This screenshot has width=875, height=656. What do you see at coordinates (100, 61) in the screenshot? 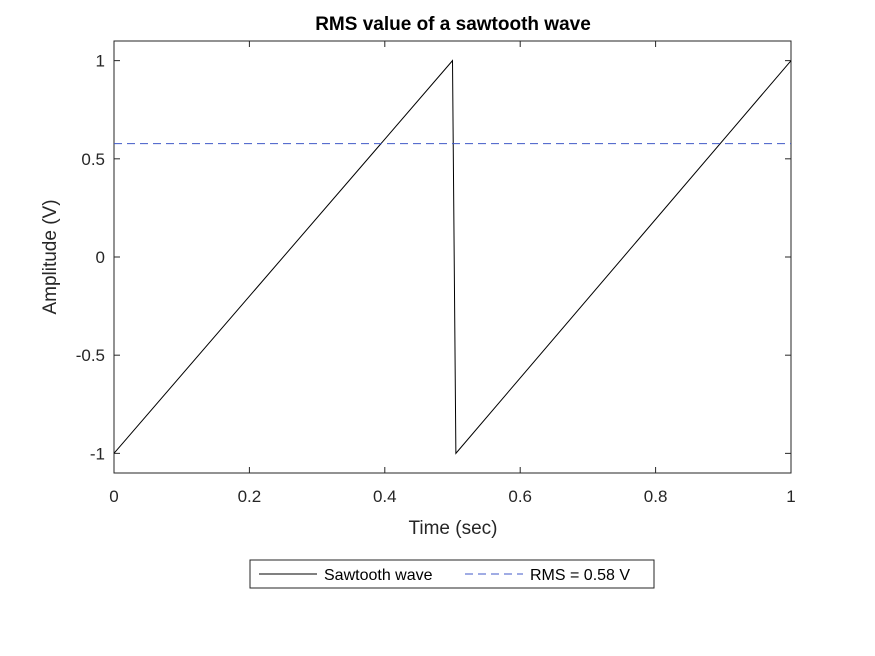
I see `y-tick-label: 1` at bounding box center [100, 61].